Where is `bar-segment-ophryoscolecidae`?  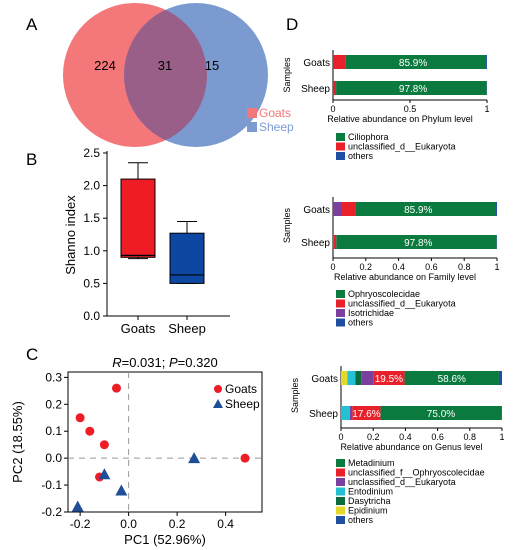
bar-segment-ophryoscolecidae is located at coordinates (416, 242).